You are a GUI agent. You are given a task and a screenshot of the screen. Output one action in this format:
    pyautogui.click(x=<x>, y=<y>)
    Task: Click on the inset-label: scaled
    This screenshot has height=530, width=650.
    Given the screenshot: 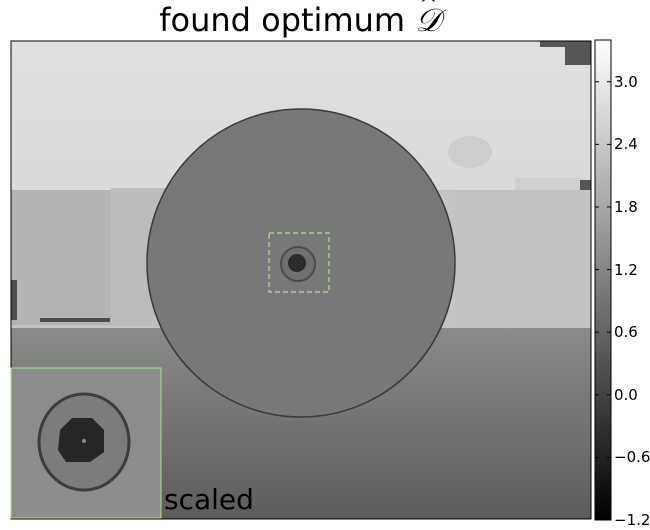 What is the action you would take?
    pyautogui.click(x=209, y=499)
    